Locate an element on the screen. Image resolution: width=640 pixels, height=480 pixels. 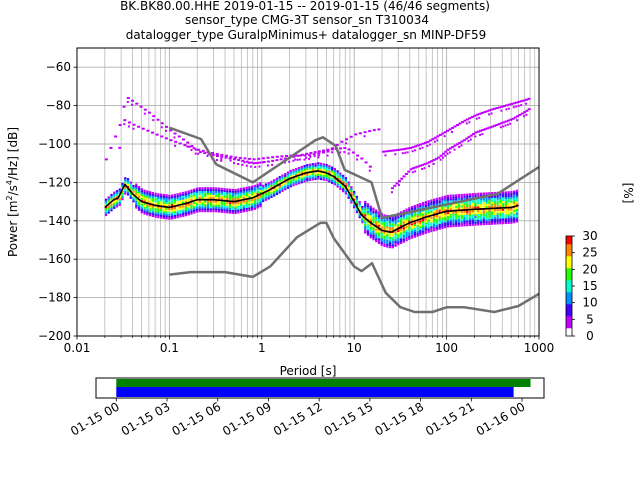
colorbar-tick-label: 30 is located at coordinates (589, 236).